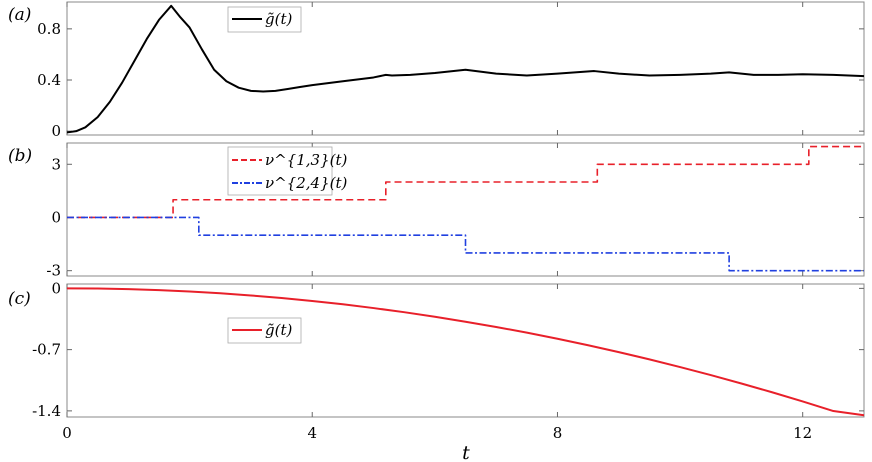 This screenshot has width=872, height=462. Describe the element at coordinates (558, 433) in the screenshot. I see `x-tick-label: 8` at that location.